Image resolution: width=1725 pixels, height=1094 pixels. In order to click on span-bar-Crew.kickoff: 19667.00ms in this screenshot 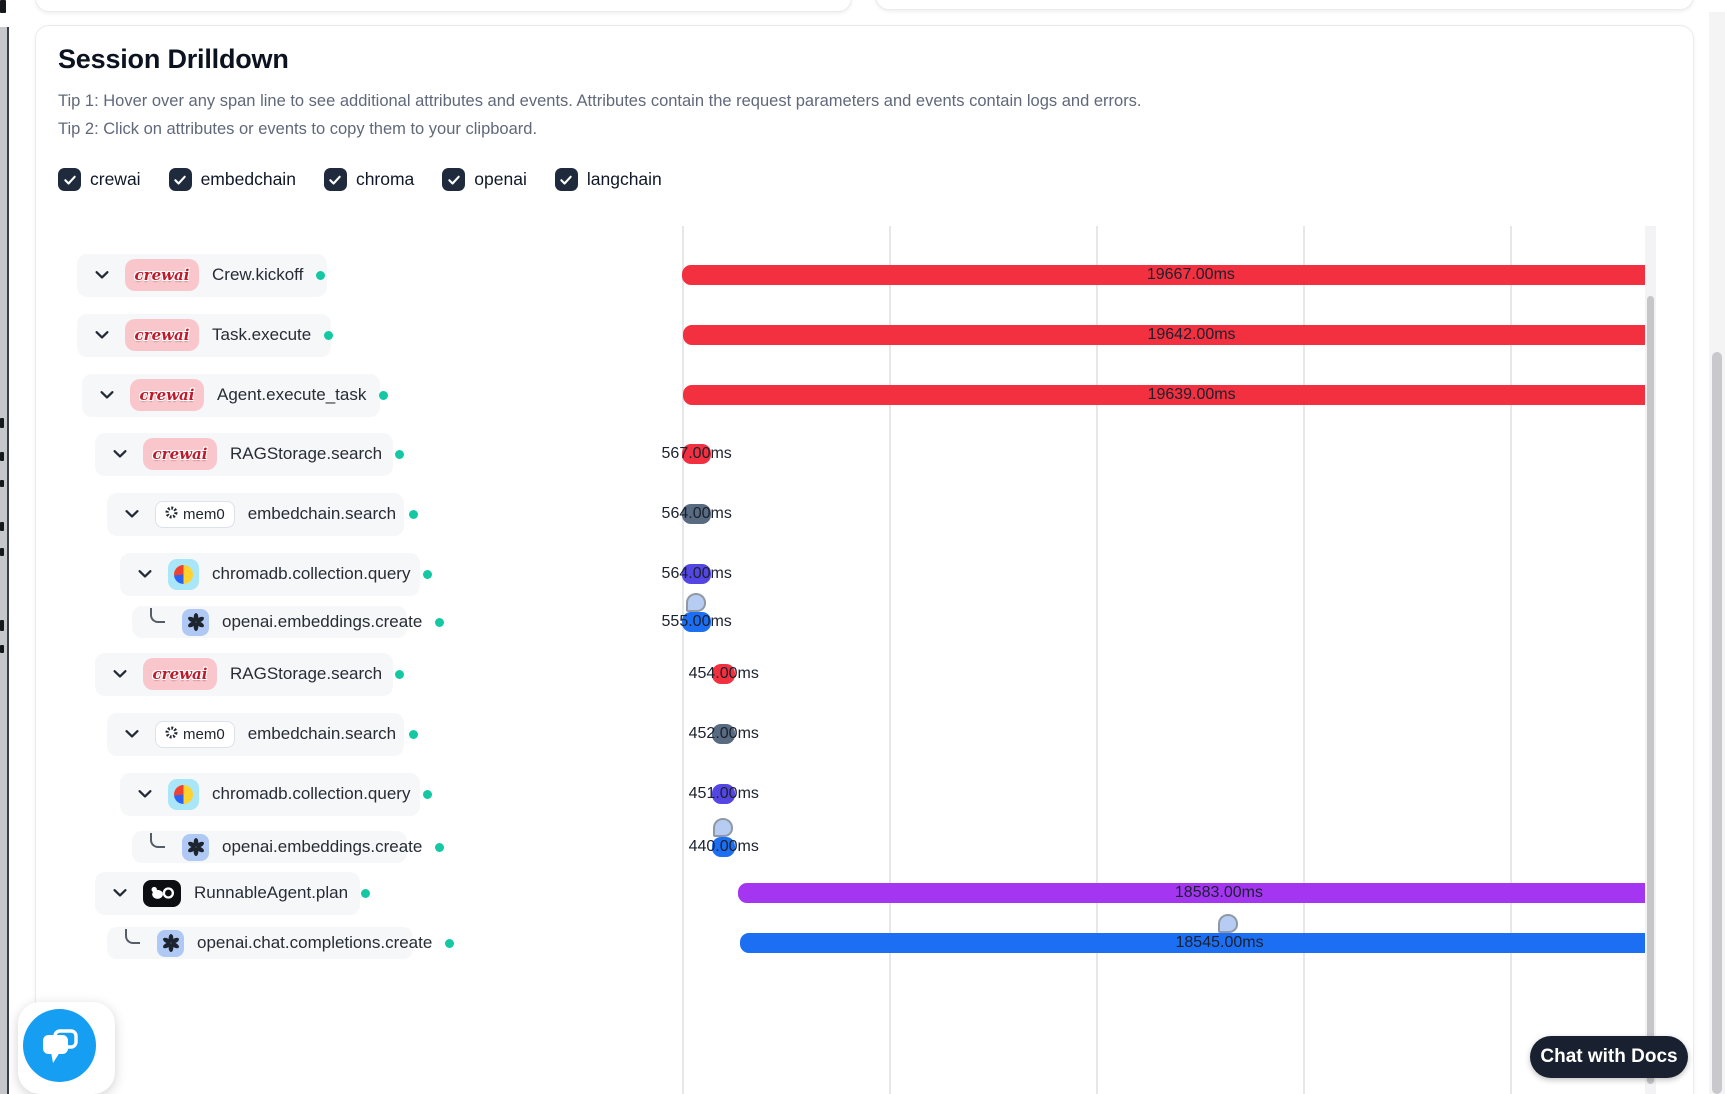, I will do `click(1163, 275)`.